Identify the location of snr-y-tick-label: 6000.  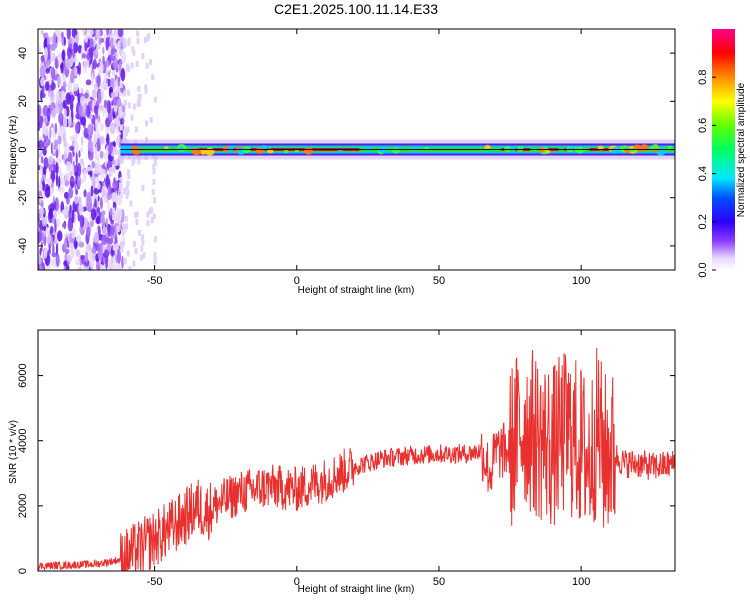
(23, 375).